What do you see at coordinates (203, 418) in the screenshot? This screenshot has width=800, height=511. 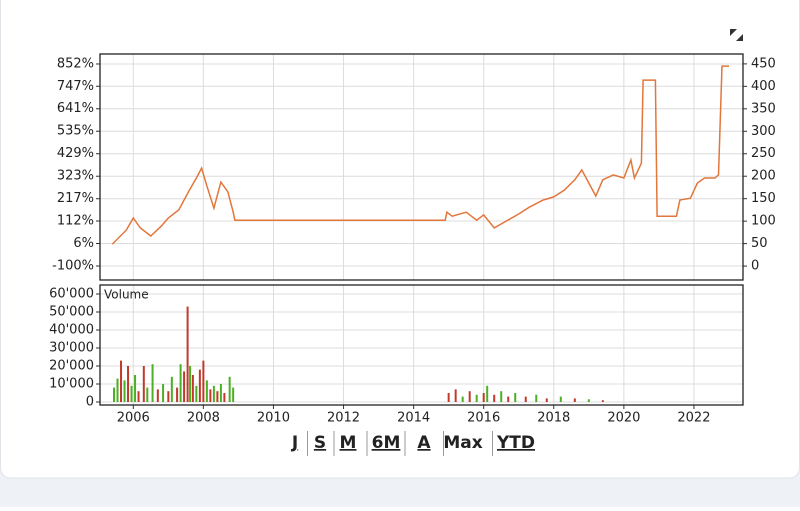 I see `x-tick-label: 2008` at bounding box center [203, 418].